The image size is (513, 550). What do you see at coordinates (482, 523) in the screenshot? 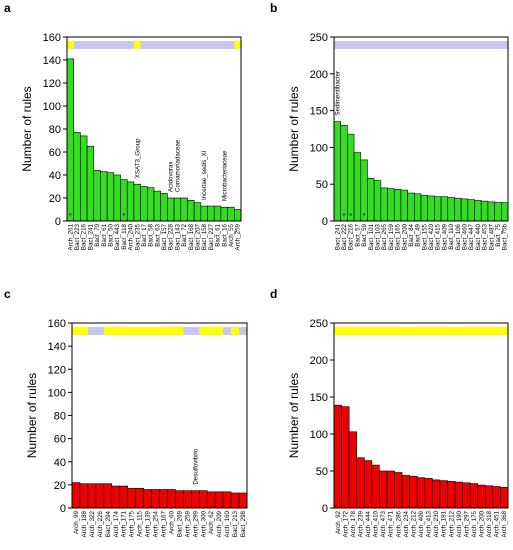
I see `x-tick-label: Arch_200` at bounding box center [482, 523].